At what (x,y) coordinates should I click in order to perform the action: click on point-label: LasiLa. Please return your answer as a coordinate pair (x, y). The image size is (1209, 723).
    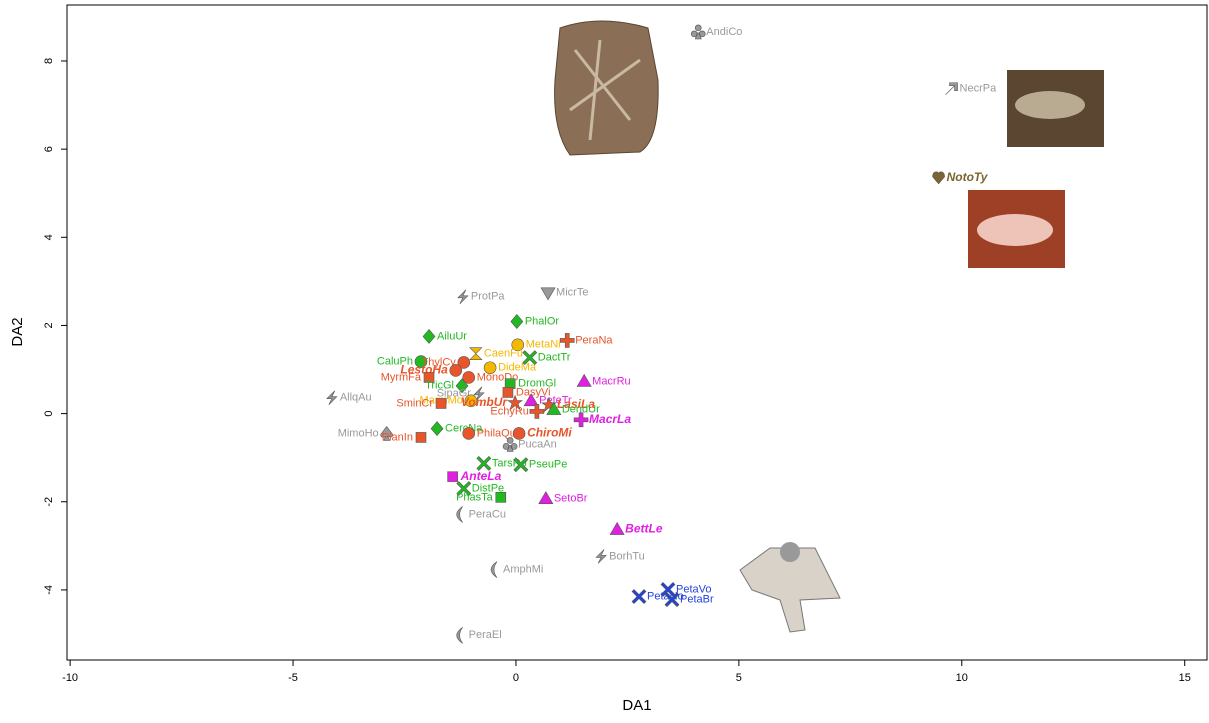
    Looking at the image, I should click on (576, 404).